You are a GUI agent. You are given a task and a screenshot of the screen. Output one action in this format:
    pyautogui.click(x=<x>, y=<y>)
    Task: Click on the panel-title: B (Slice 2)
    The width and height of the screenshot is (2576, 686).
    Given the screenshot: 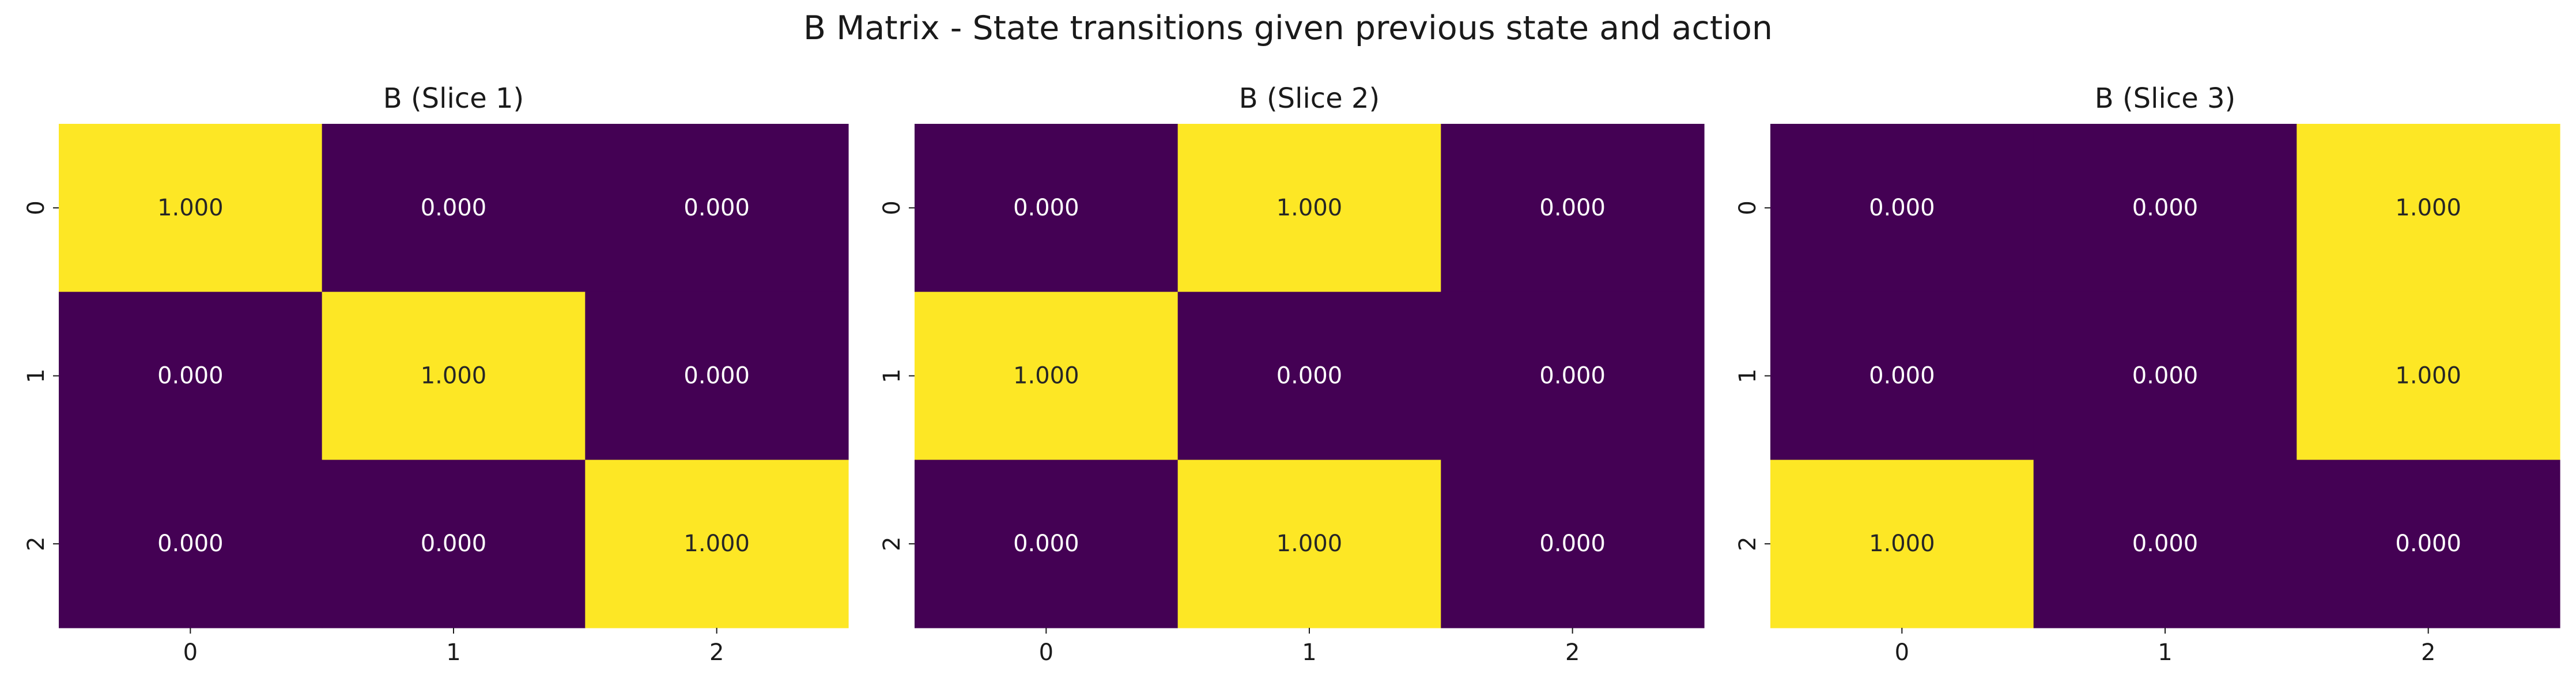 What is the action you would take?
    pyautogui.click(x=1309, y=99)
    